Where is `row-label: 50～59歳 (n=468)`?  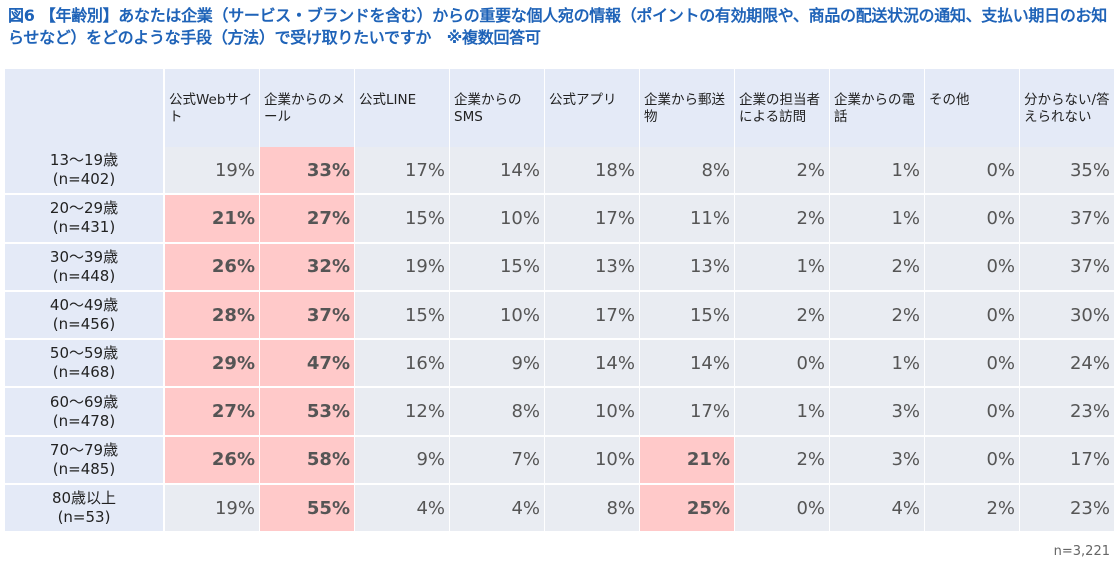 row-label: 50～59歳 (n=468) is located at coordinates (85, 364).